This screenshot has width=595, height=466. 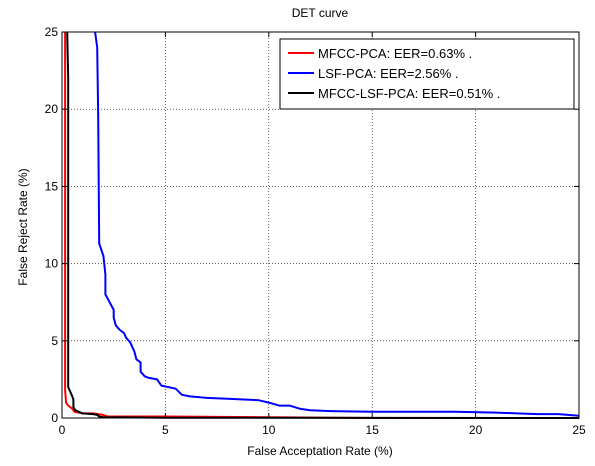 I want to click on x-tick-label: 10, so click(x=269, y=430).